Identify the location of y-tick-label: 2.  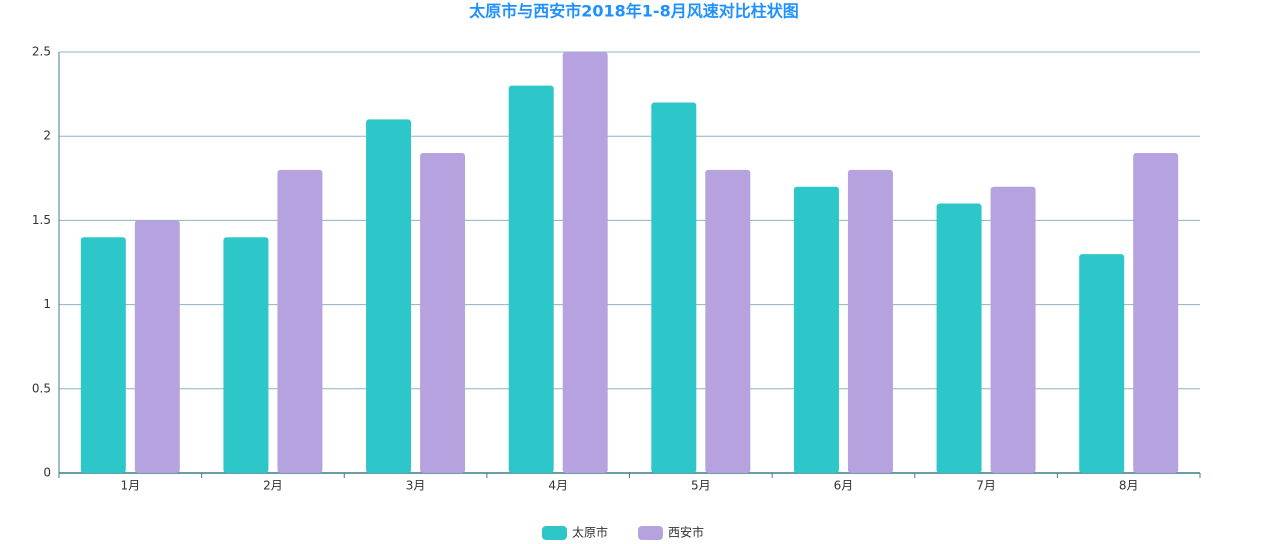
(47, 136).